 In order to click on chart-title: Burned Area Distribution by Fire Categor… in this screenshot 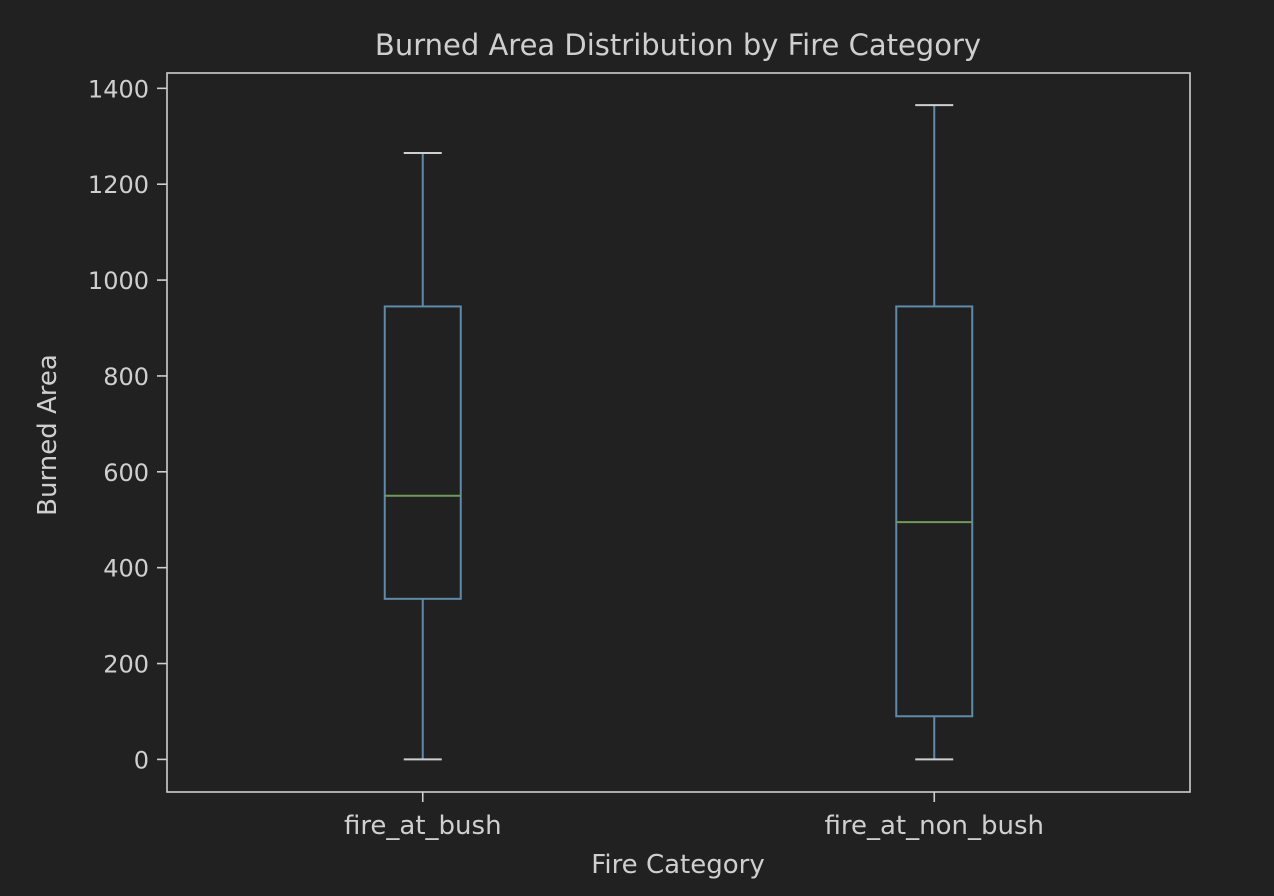, I will do `click(678, 45)`.